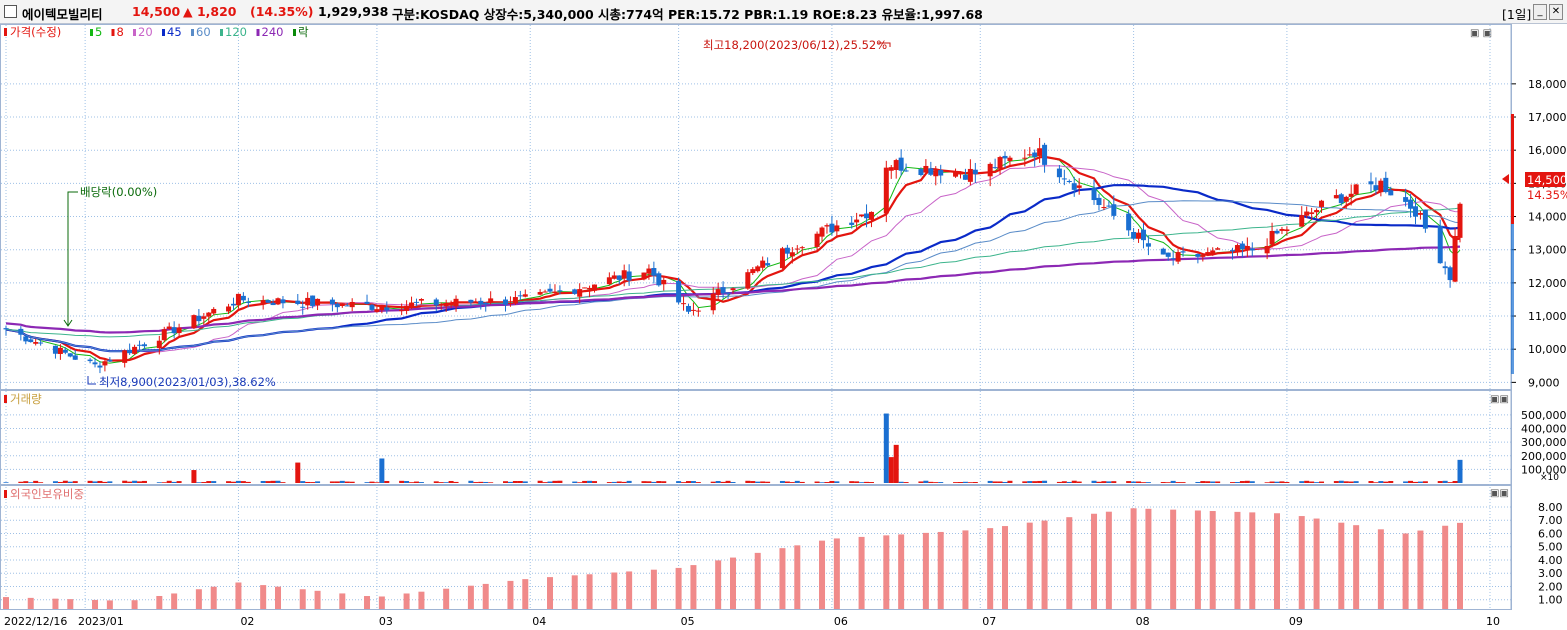 Image resolution: width=1567 pixels, height=630 pixels. What do you see at coordinates (1549, 478) in the screenshot?
I see `volume-unit-label: ×10` at bounding box center [1549, 478].